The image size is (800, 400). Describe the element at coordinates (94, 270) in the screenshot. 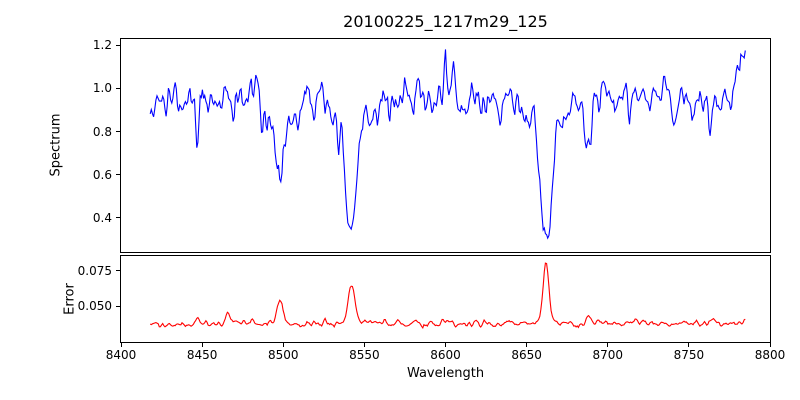

I see `y-tick-label: 0.075` at that location.